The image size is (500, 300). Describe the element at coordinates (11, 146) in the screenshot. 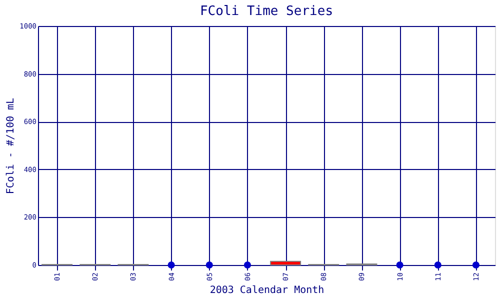

I see `y-axis-title: FColi - #/100 mL` at that location.